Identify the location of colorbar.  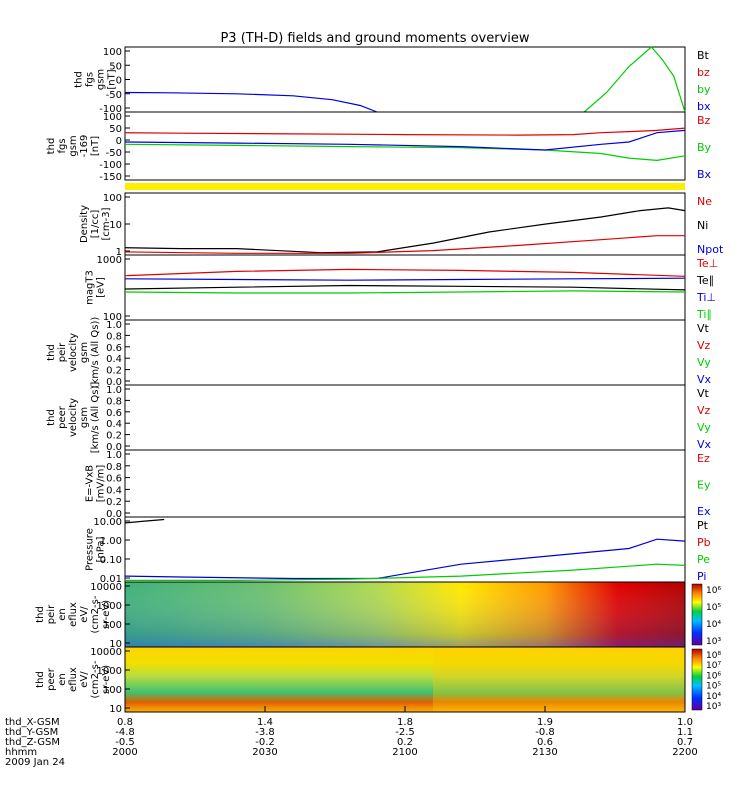
(697, 614).